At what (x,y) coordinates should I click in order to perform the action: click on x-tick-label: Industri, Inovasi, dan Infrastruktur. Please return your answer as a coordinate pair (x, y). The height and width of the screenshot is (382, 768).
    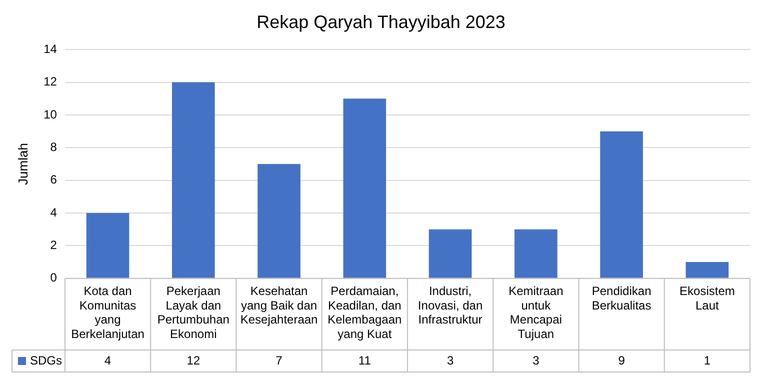
    Looking at the image, I should click on (450, 305).